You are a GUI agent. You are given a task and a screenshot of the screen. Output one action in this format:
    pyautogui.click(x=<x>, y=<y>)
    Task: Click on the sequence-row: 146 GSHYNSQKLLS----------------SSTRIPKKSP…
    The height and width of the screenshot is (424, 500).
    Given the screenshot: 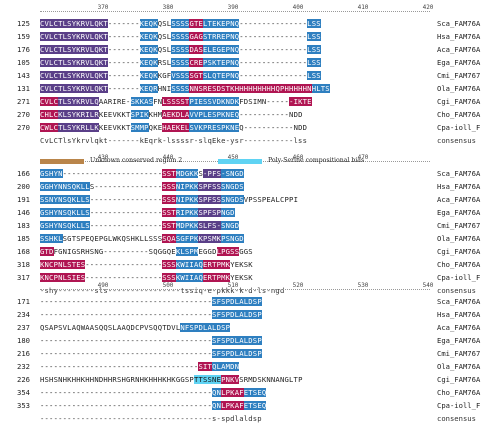 What is the action you would take?
    pyautogui.click(x=250, y=213)
    